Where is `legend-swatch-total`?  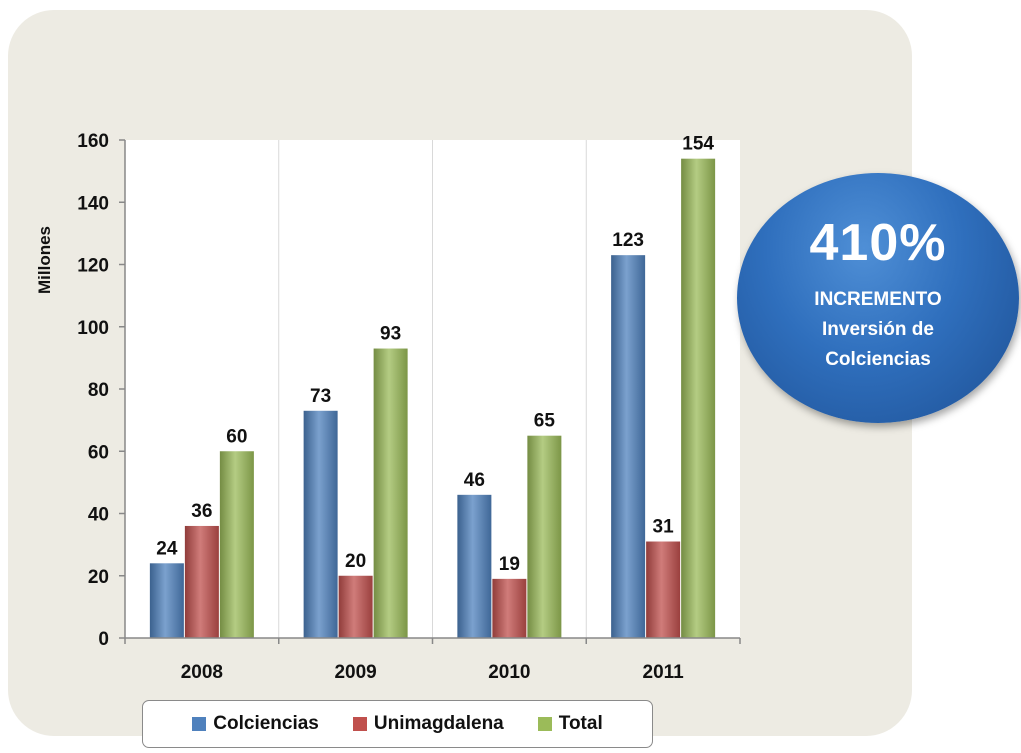
legend-swatch-total is located at coordinates (544, 724).